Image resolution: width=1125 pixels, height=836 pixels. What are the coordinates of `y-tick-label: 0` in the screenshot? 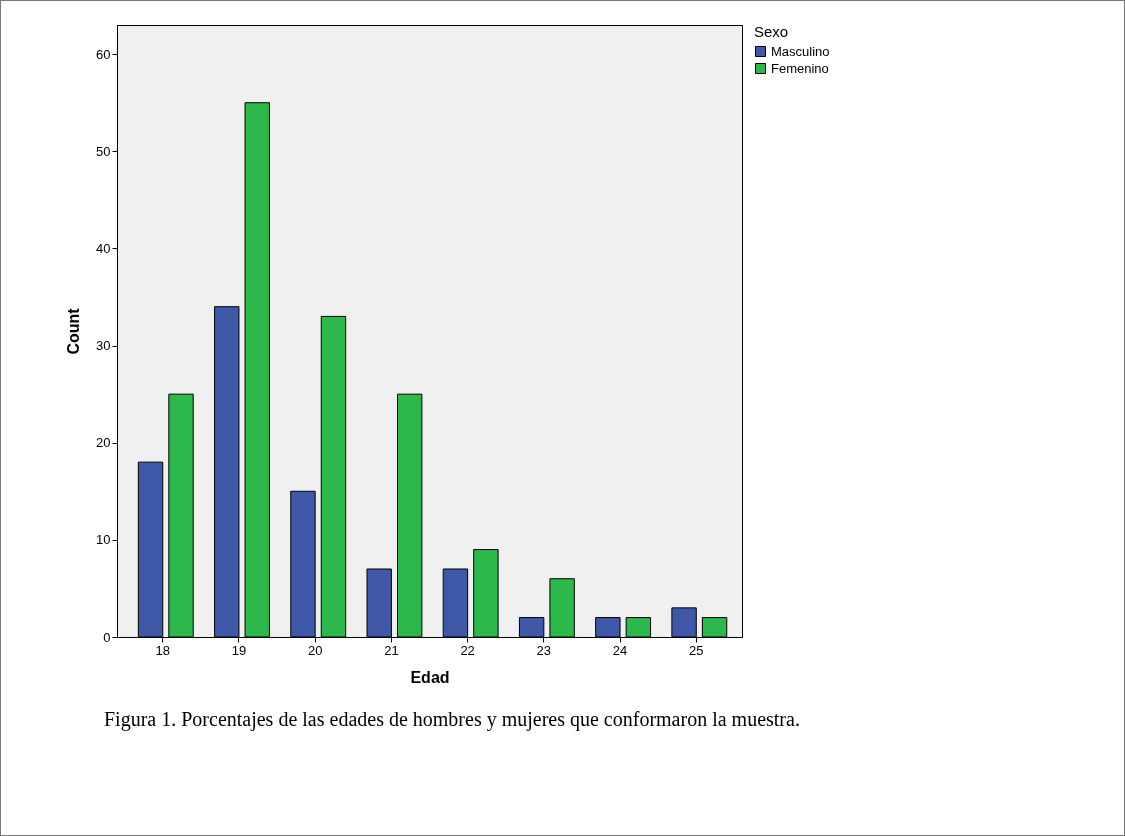 It's located at (107, 637).